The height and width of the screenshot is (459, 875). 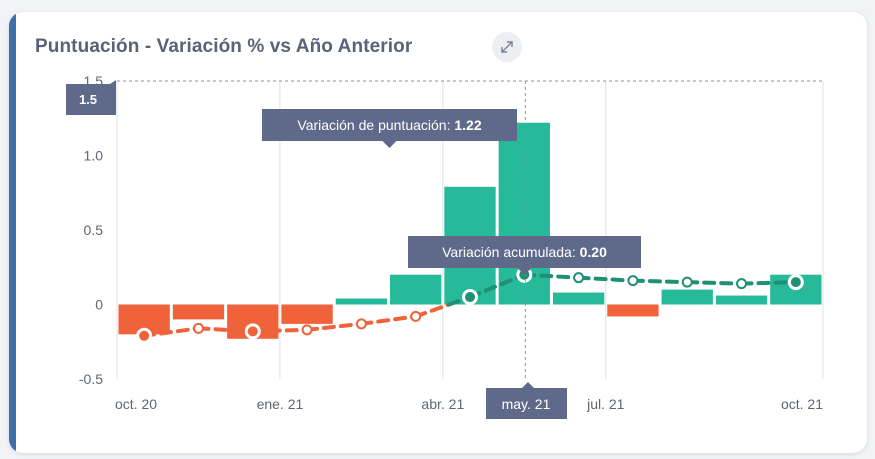 I want to click on tooltip-1: Variación acumulada: 0.20, so click(x=524, y=255).